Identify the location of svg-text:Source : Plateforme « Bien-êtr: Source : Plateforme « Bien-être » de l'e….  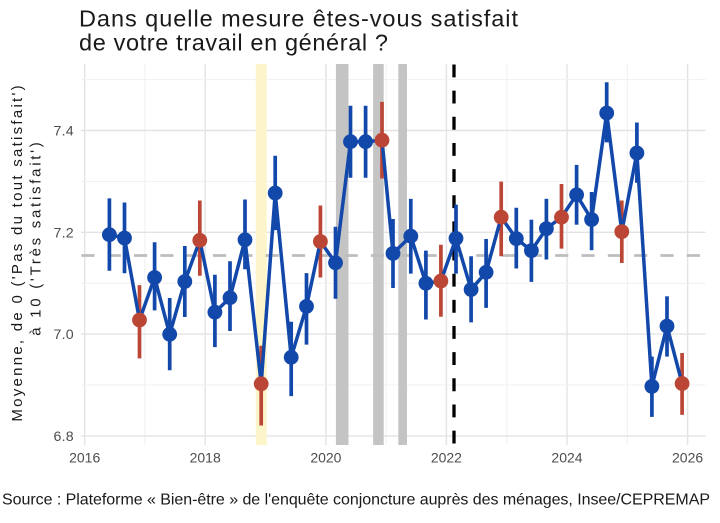
(356, 500).